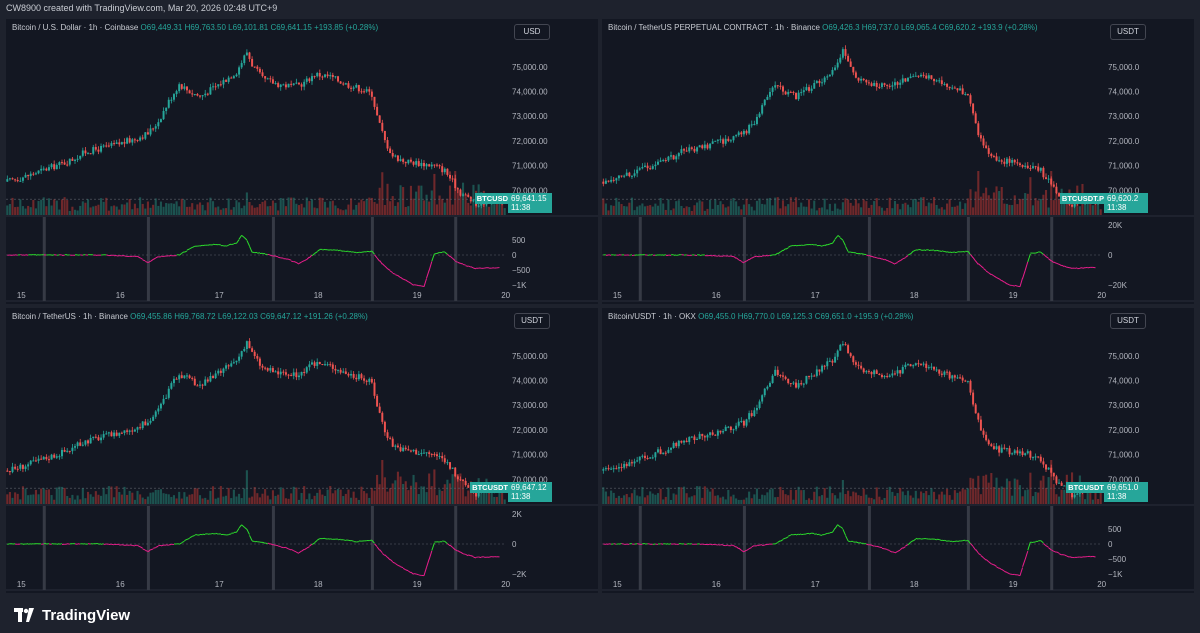  Describe the element at coordinates (652, 316) in the screenshot. I see `symbol-title: Bitcoin/USDT · 1h · OKX` at that location.